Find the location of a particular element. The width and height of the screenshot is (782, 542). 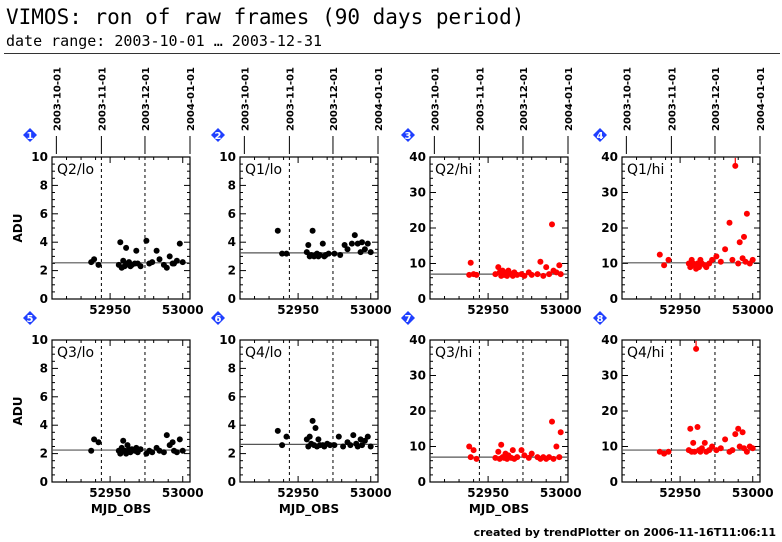

panel-number: 4 is located at coordinates (600, 136).